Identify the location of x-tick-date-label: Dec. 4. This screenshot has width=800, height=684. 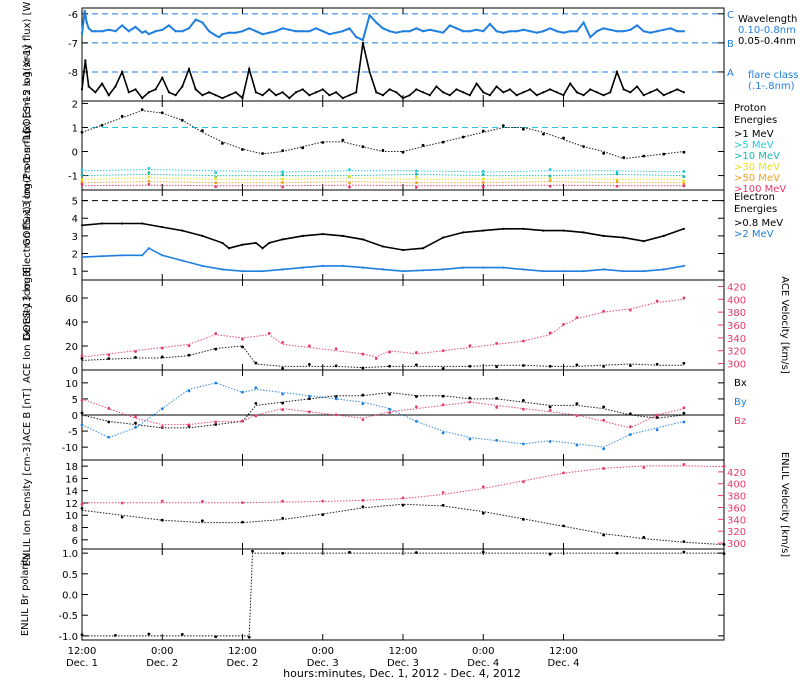
(563, 663).